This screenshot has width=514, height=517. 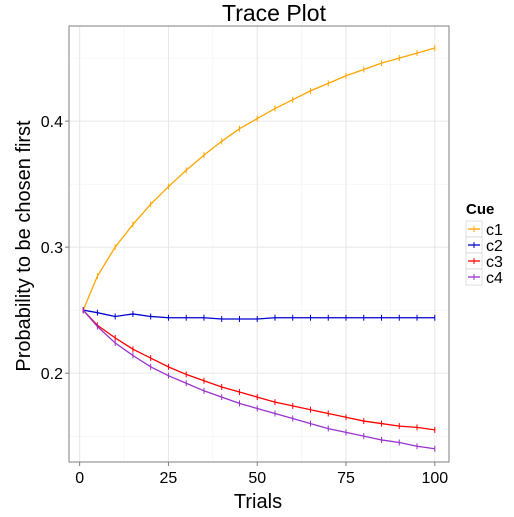 What do you see at coordinates (79, 478) in the screenshot?
I see `x-tick-label: 0` at bounding box center [79, 478].